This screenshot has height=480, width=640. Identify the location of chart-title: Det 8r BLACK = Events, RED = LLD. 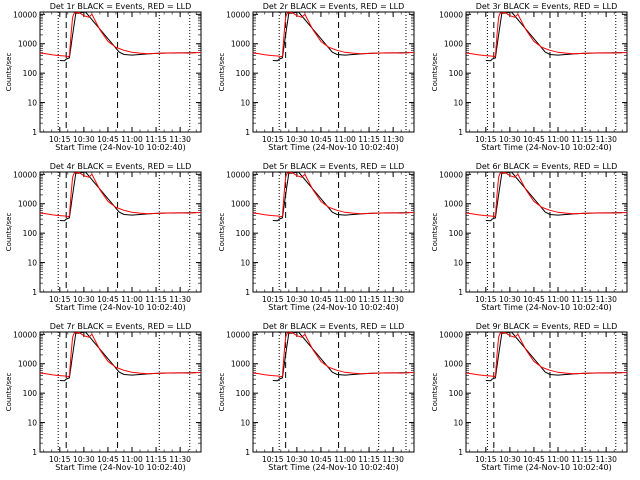
(334, 326).